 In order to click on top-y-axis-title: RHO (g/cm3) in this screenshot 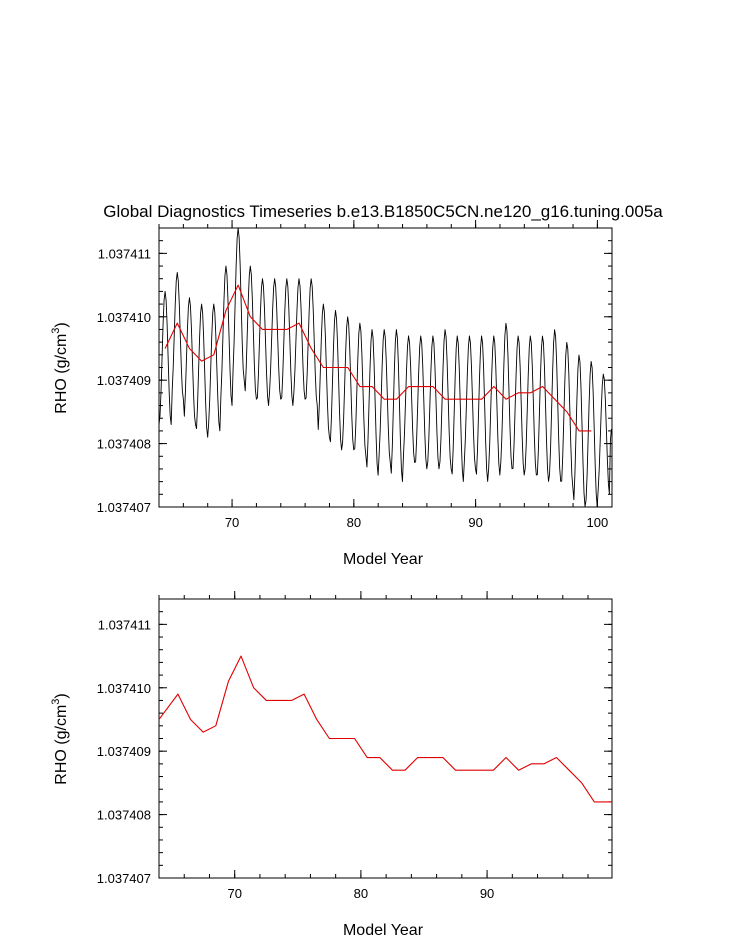, I will do `click(60, 367)`.